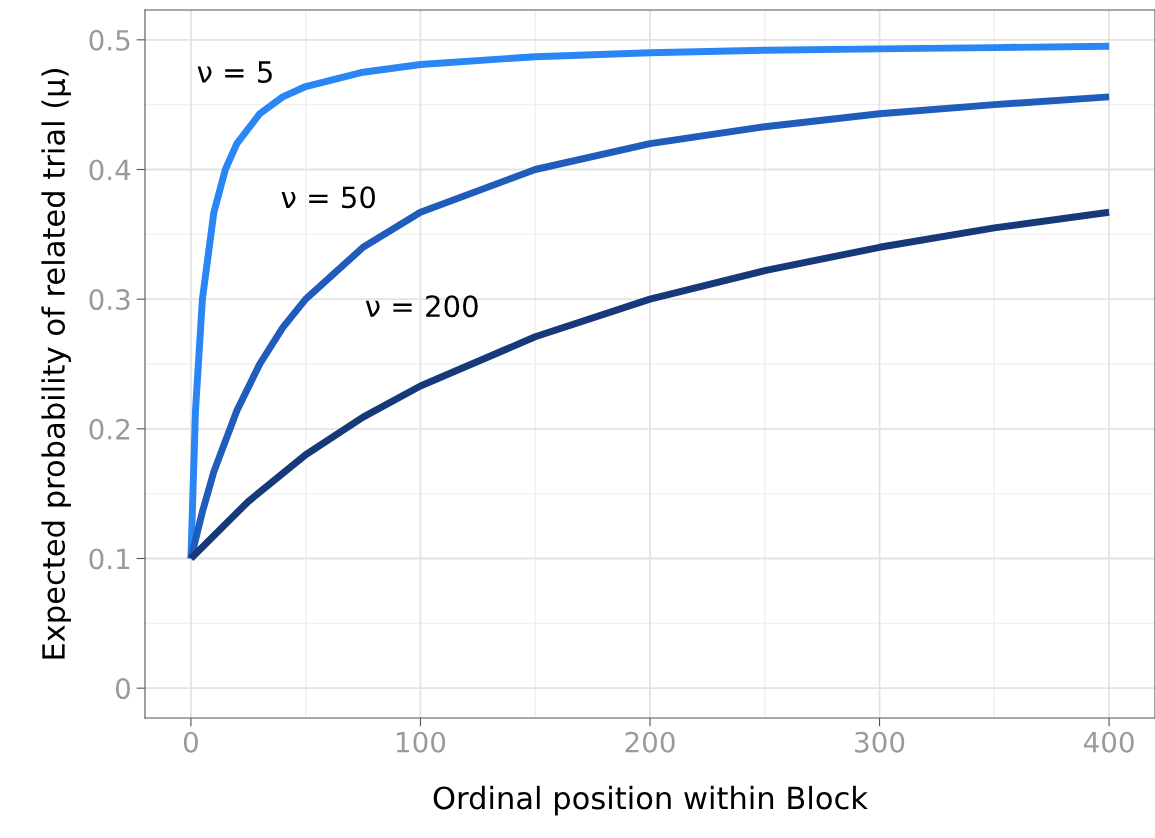 This screenshot has width=1155, height=838. I want to click on x-tick-label: 0, so click(190, 742).